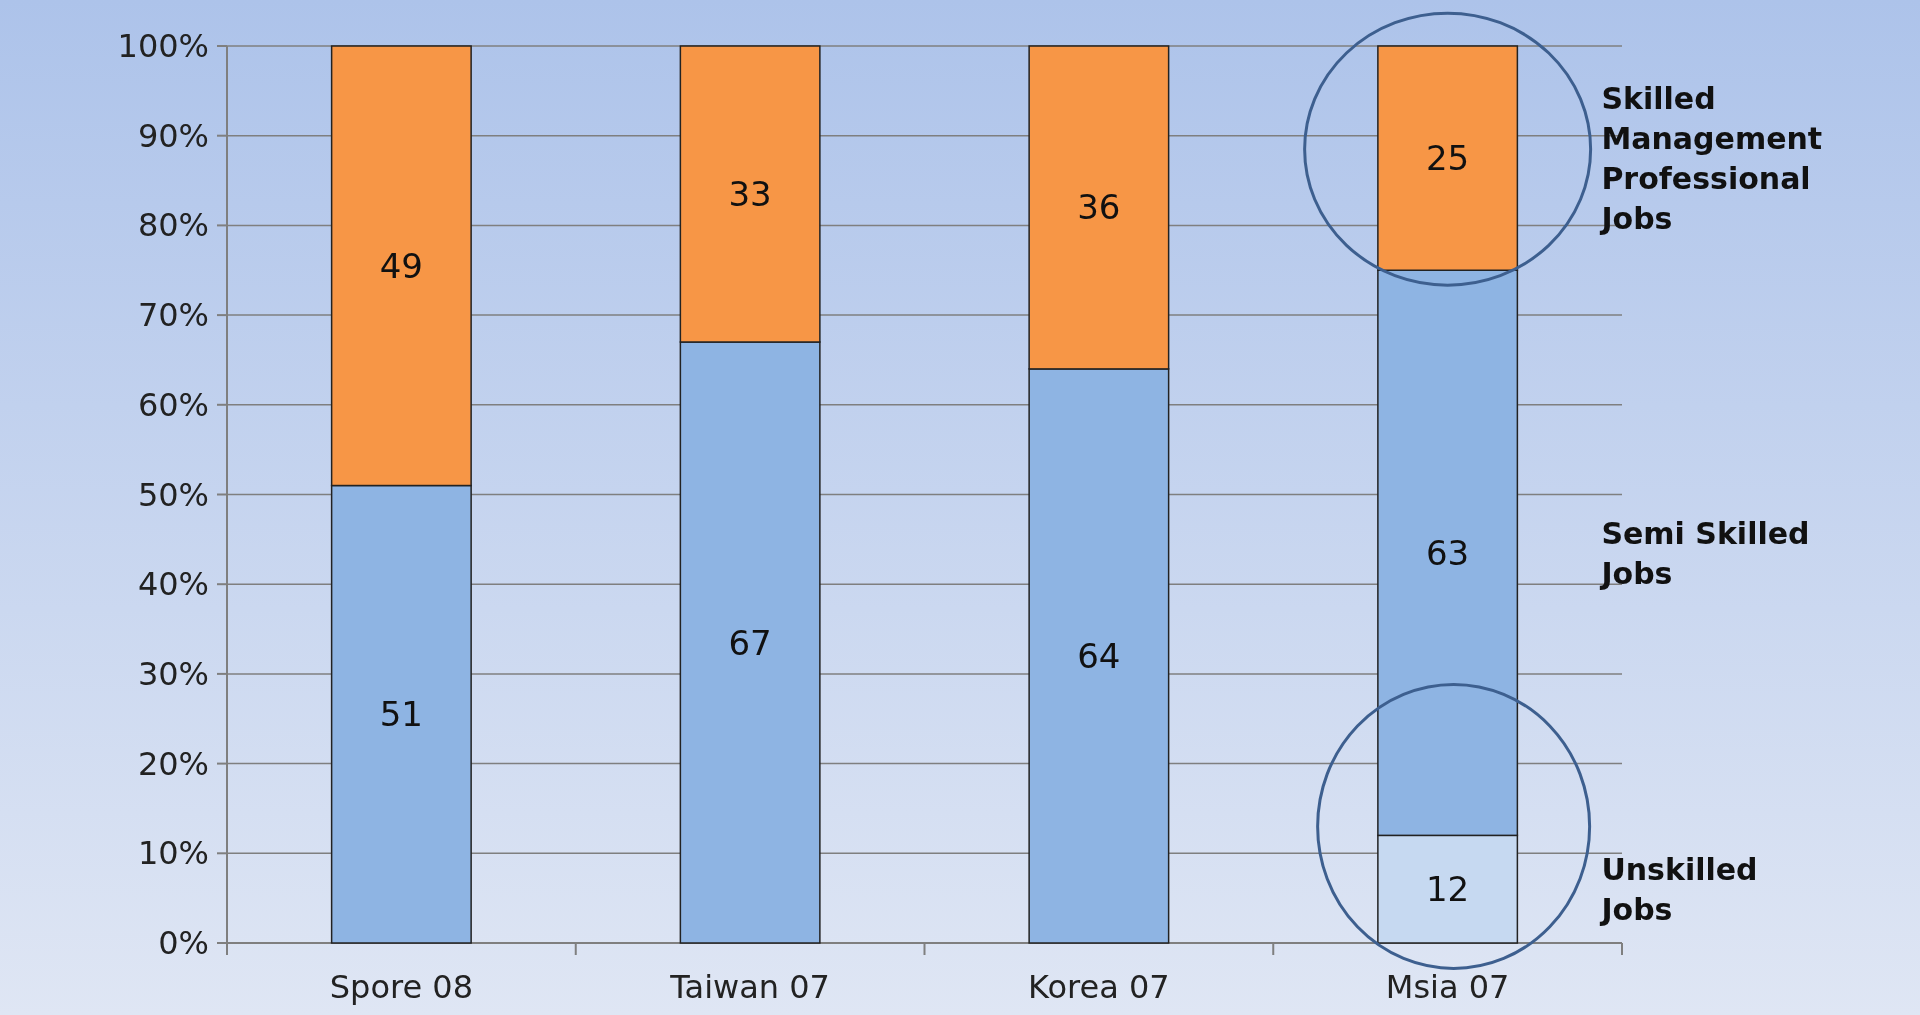 This screenshot has width=1920, height=1015. I want to click on text: Semi Skilled Jobs, so click(1704, 553).